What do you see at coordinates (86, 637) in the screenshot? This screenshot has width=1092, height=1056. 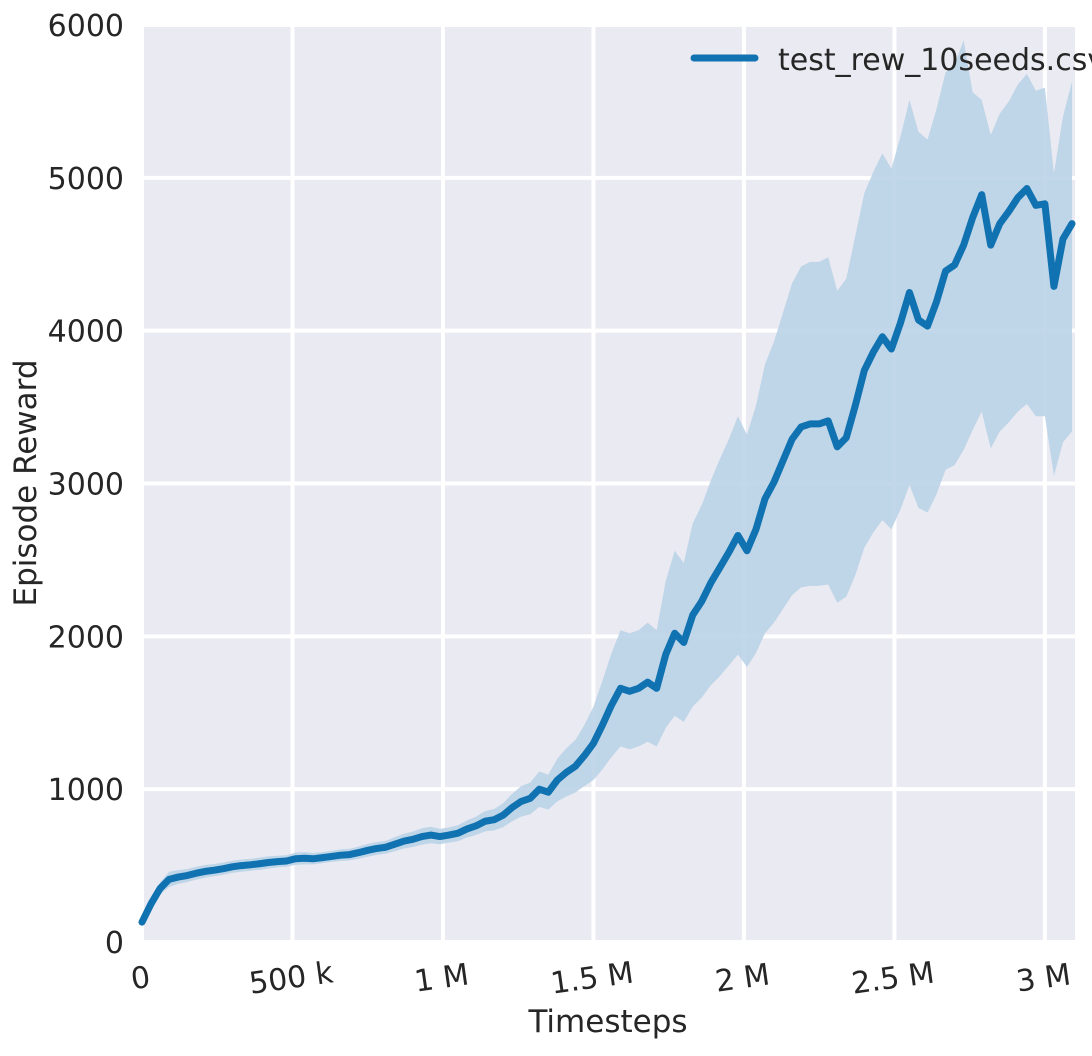 I see `y-tick-label: 2000` at bounding box center [86, 637].